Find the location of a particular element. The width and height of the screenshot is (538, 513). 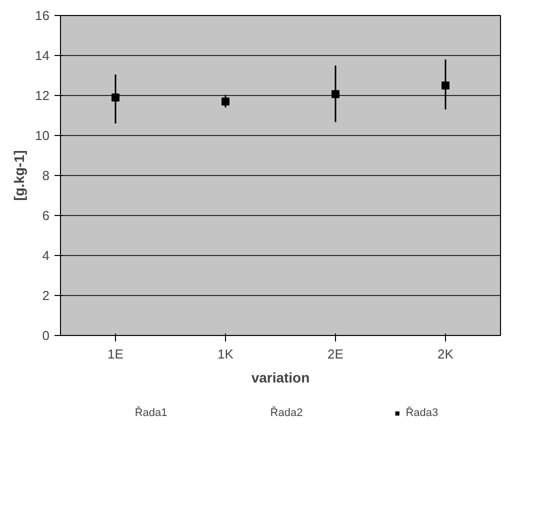

y-tick-label: 0 is located at coordinates (46, 335).